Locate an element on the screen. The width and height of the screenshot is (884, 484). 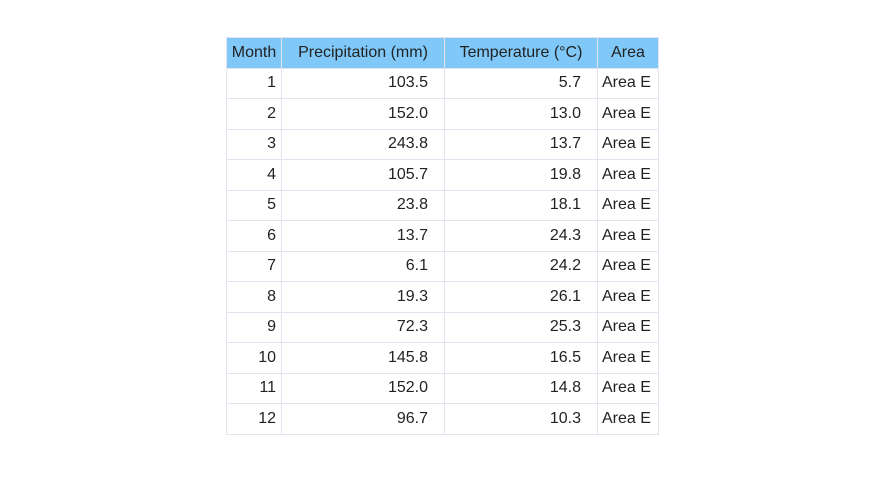
cell-precipitation: 72.3 is located at coordinates (363, 327).